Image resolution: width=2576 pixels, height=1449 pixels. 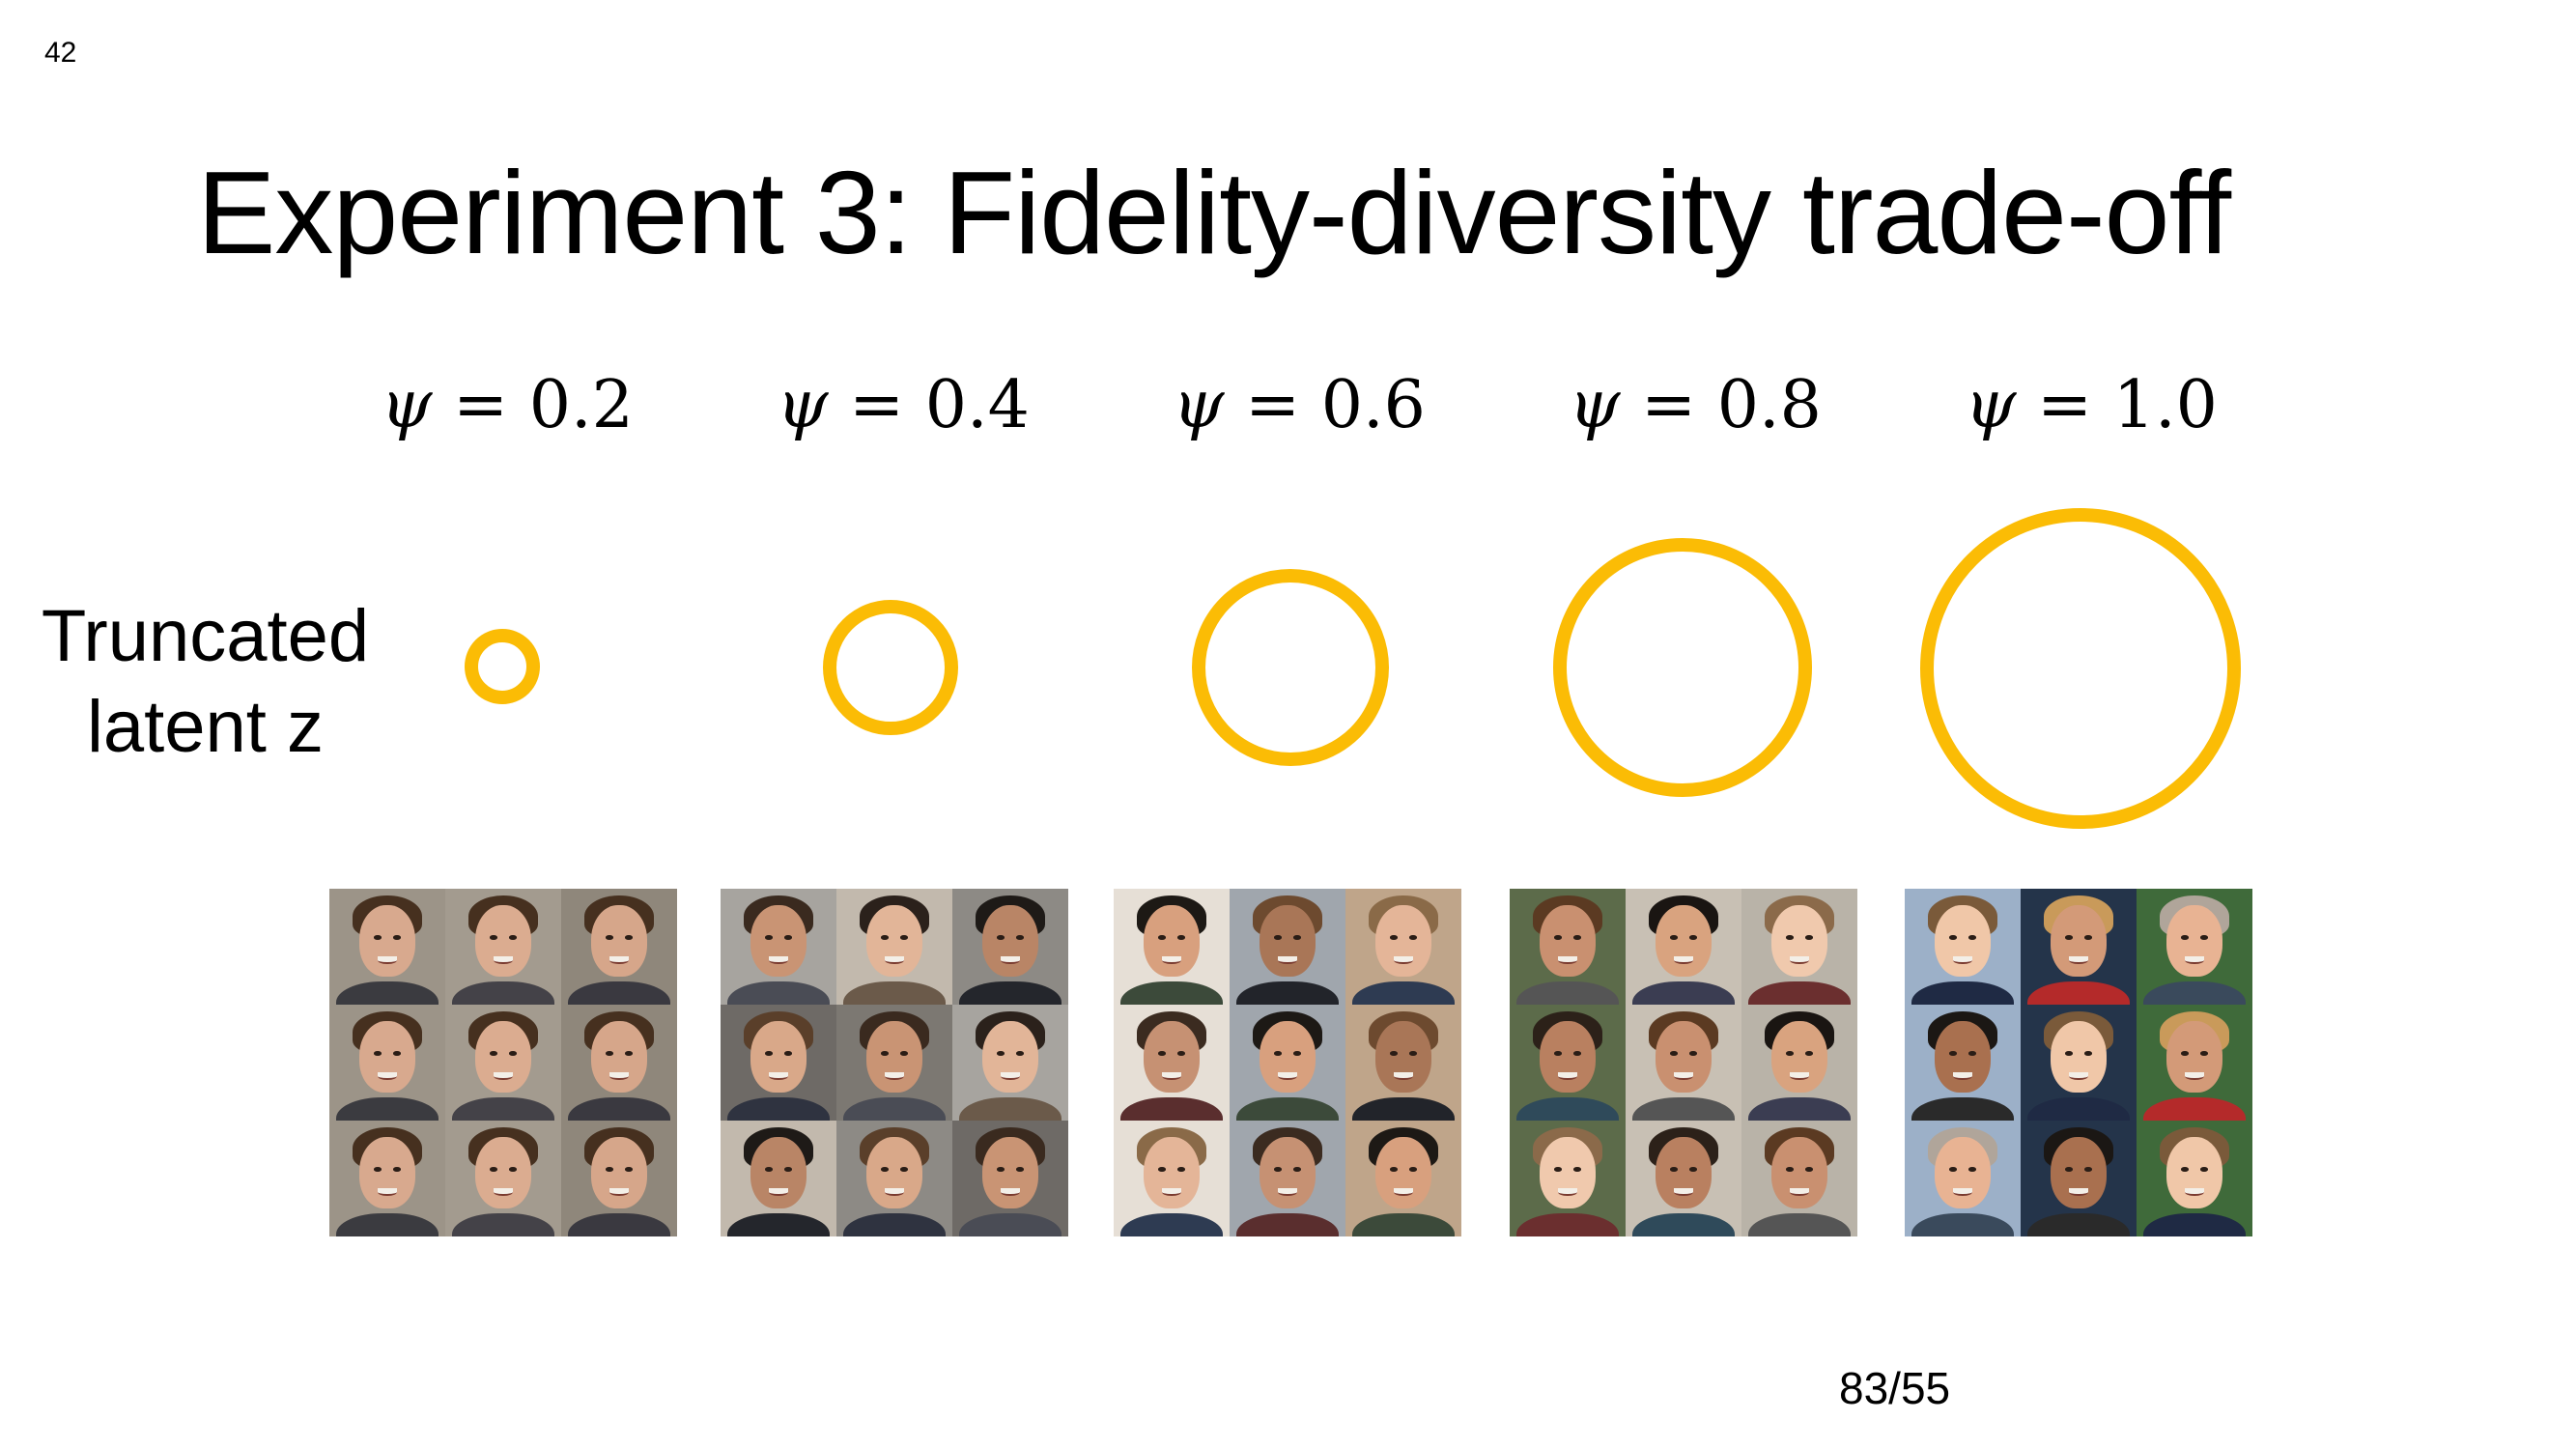 I want to click on psi-value: = 0.8, so click(x=1731, y=405).